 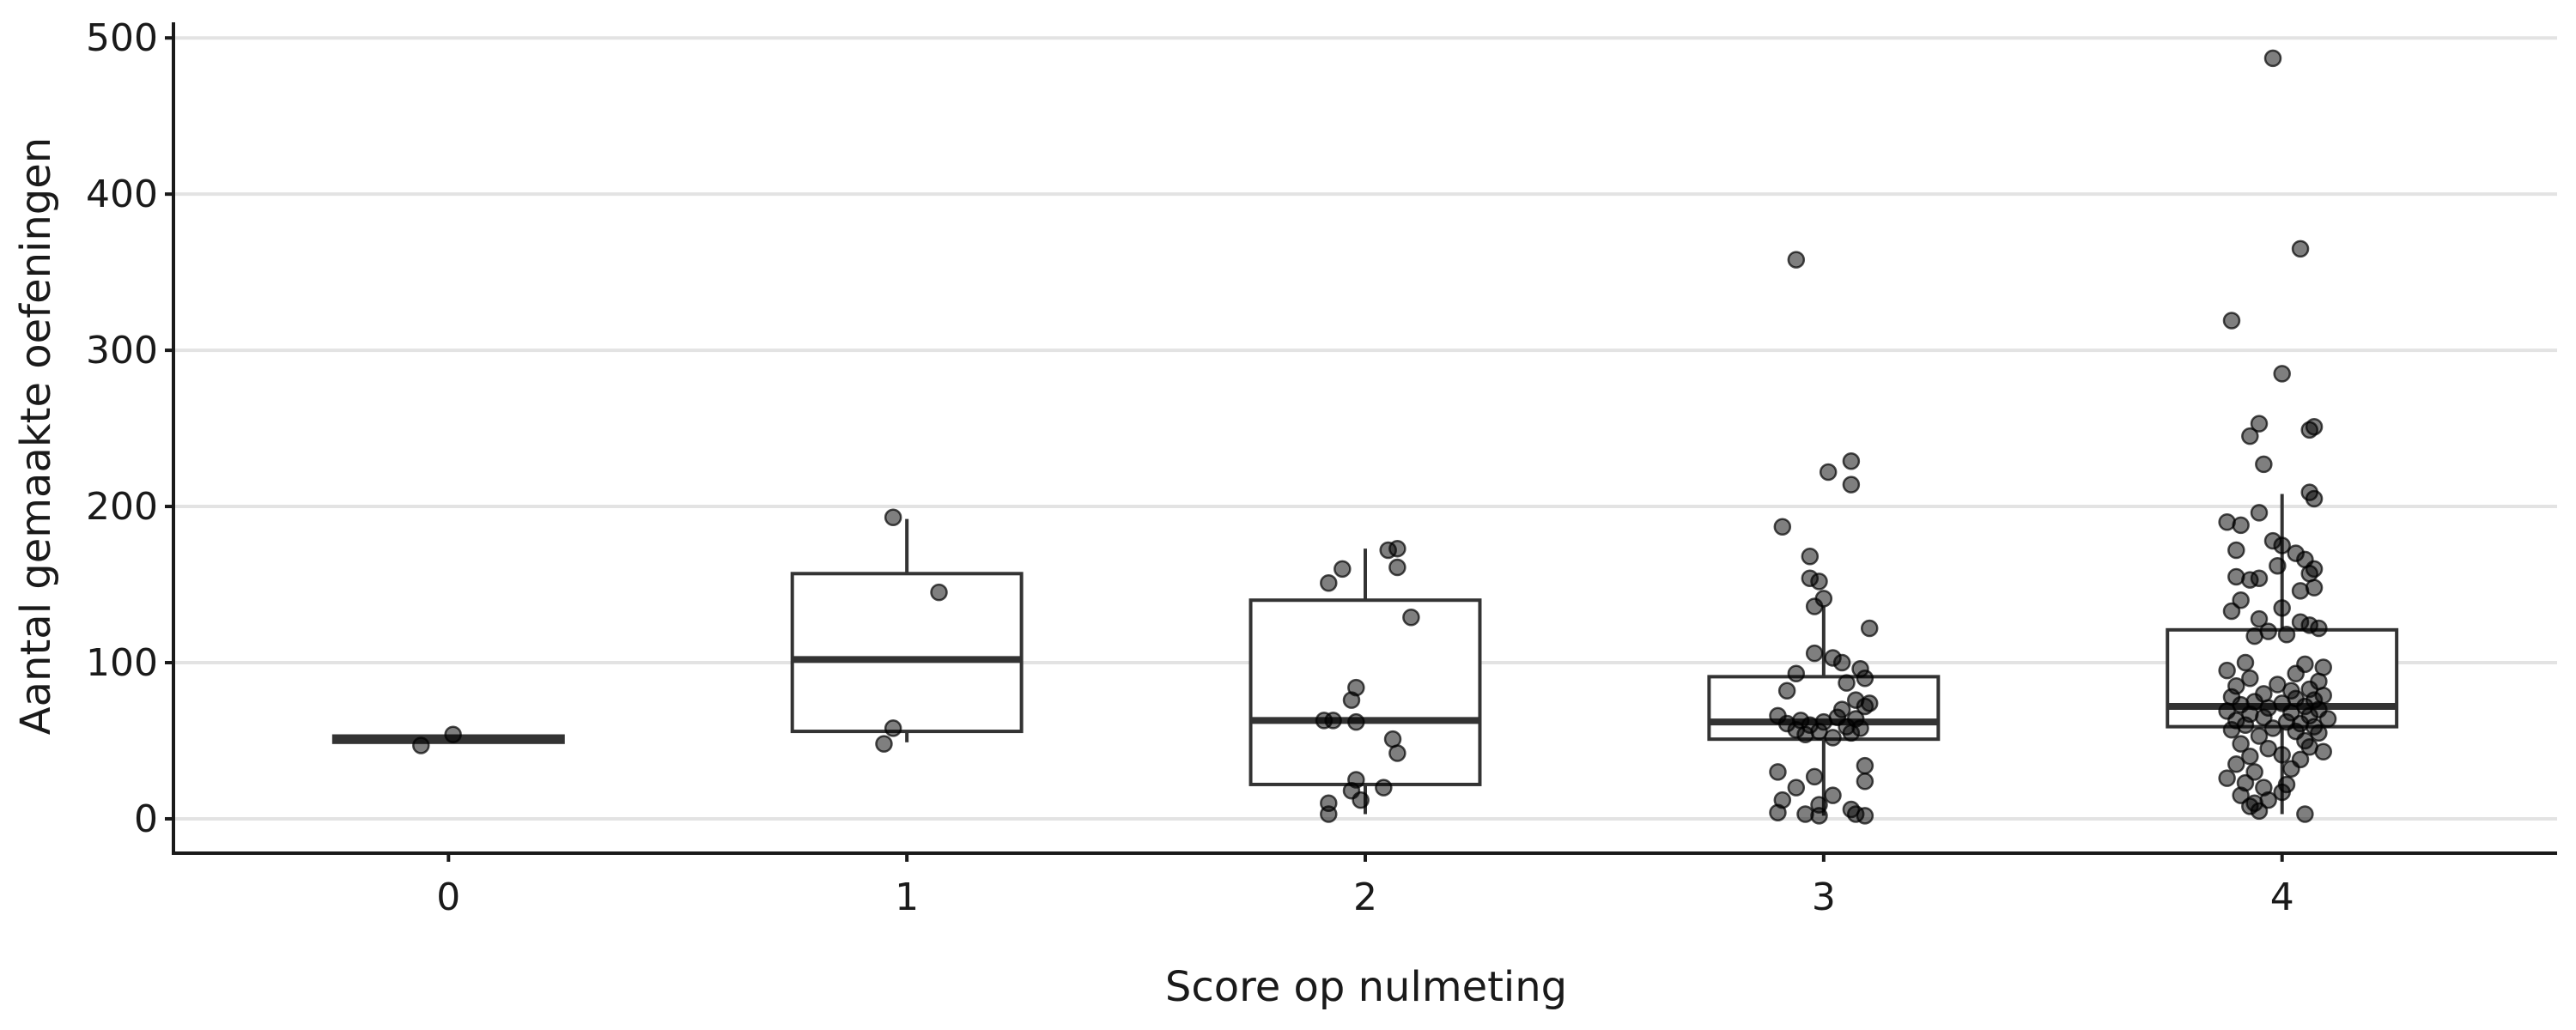 What do you see at coordinates (1824, 897) in the screenshot?
I see `x-tick-label-3: 3` at bounding box center [1824, 897].